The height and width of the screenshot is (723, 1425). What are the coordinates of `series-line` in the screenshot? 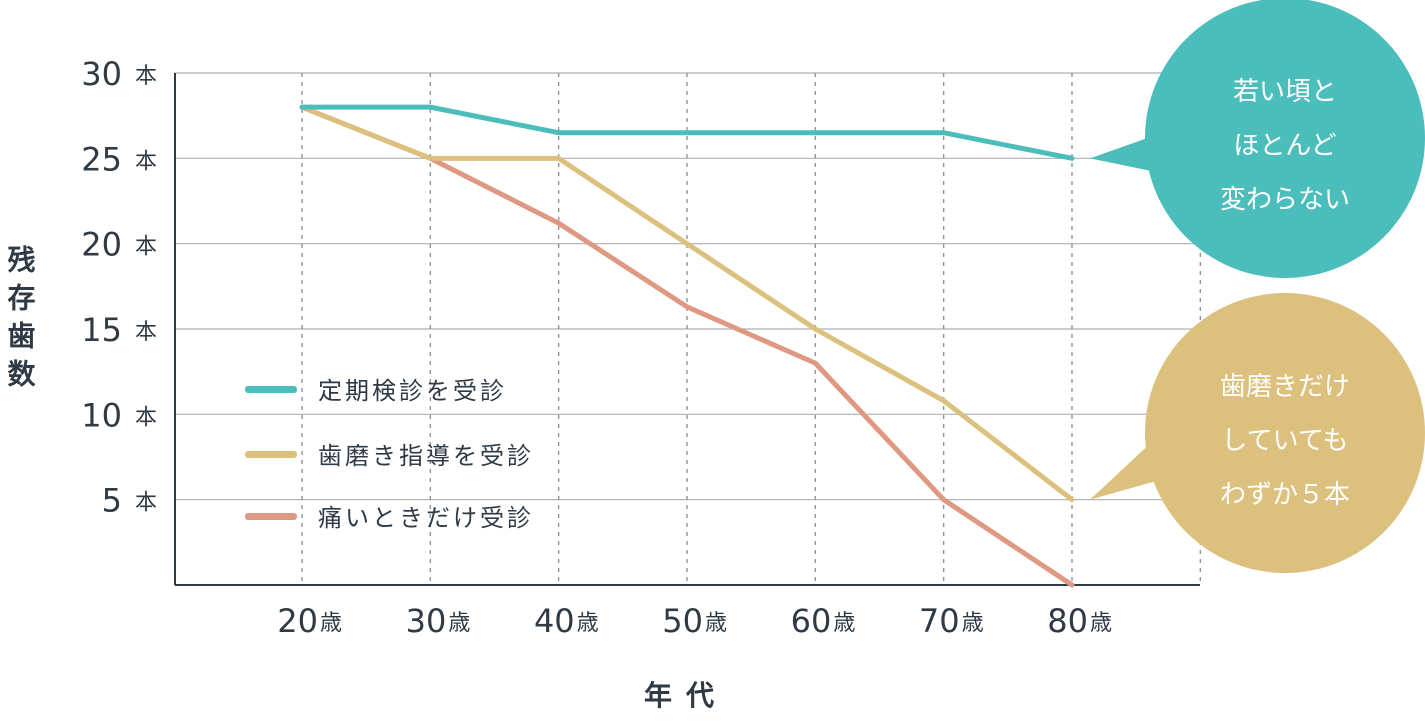 It's located at (687, 132).